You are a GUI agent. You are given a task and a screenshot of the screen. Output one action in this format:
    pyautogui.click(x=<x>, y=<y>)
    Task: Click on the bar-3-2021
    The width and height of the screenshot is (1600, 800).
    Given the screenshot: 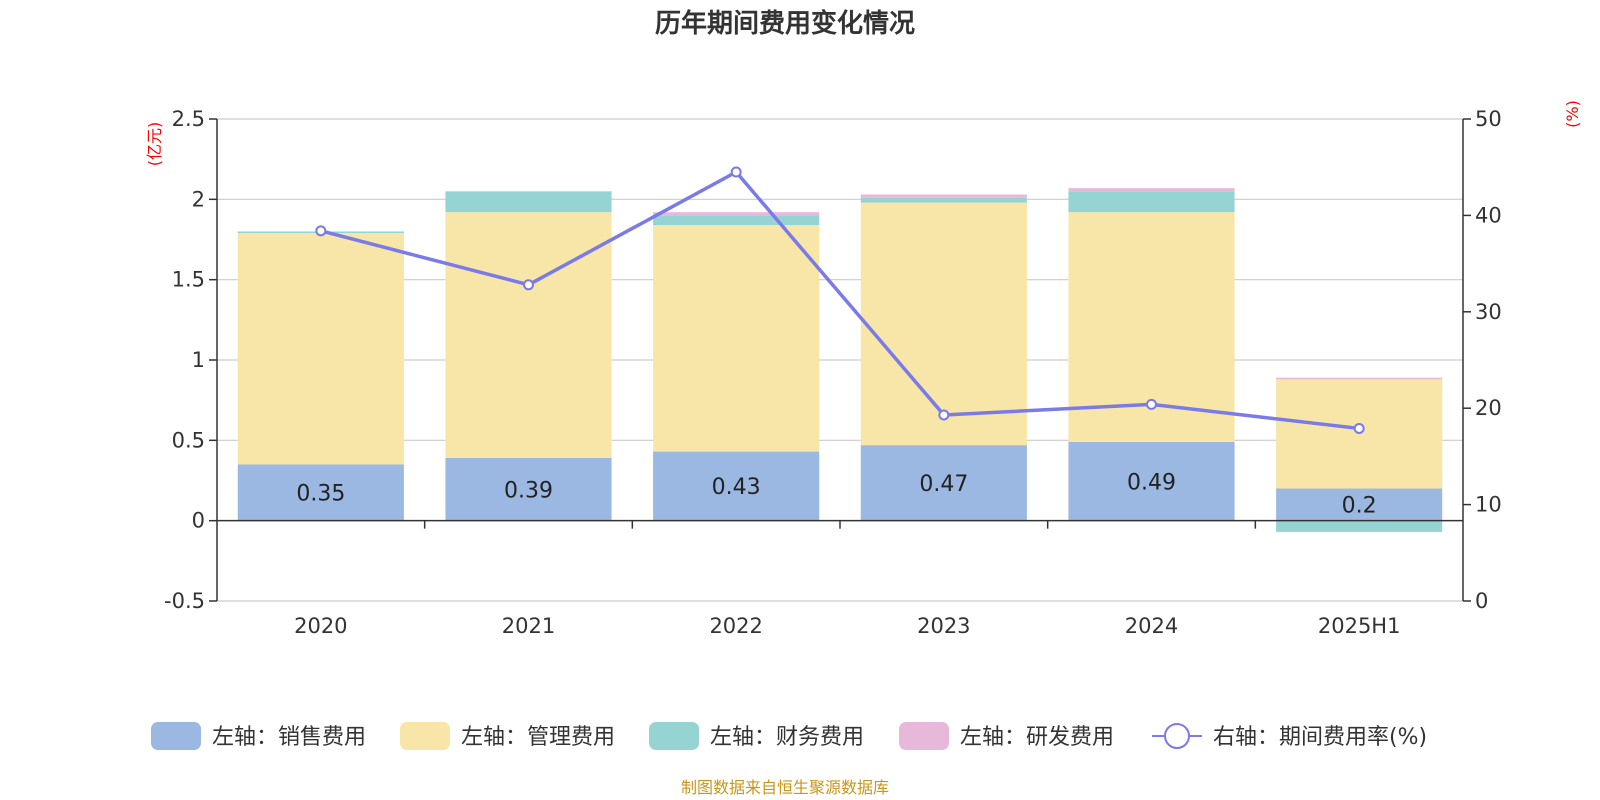 What is the action you would take?
    pyautogui.click(x=528, y=202)
    